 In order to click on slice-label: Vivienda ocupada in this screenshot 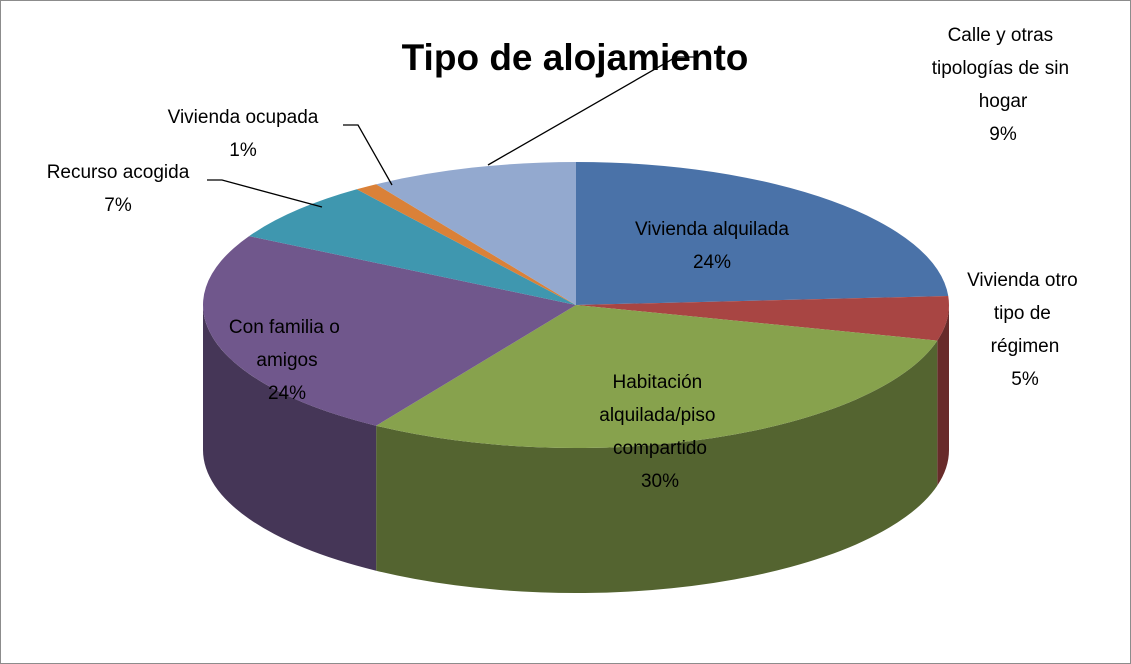, I will do `click(243, 117)`.